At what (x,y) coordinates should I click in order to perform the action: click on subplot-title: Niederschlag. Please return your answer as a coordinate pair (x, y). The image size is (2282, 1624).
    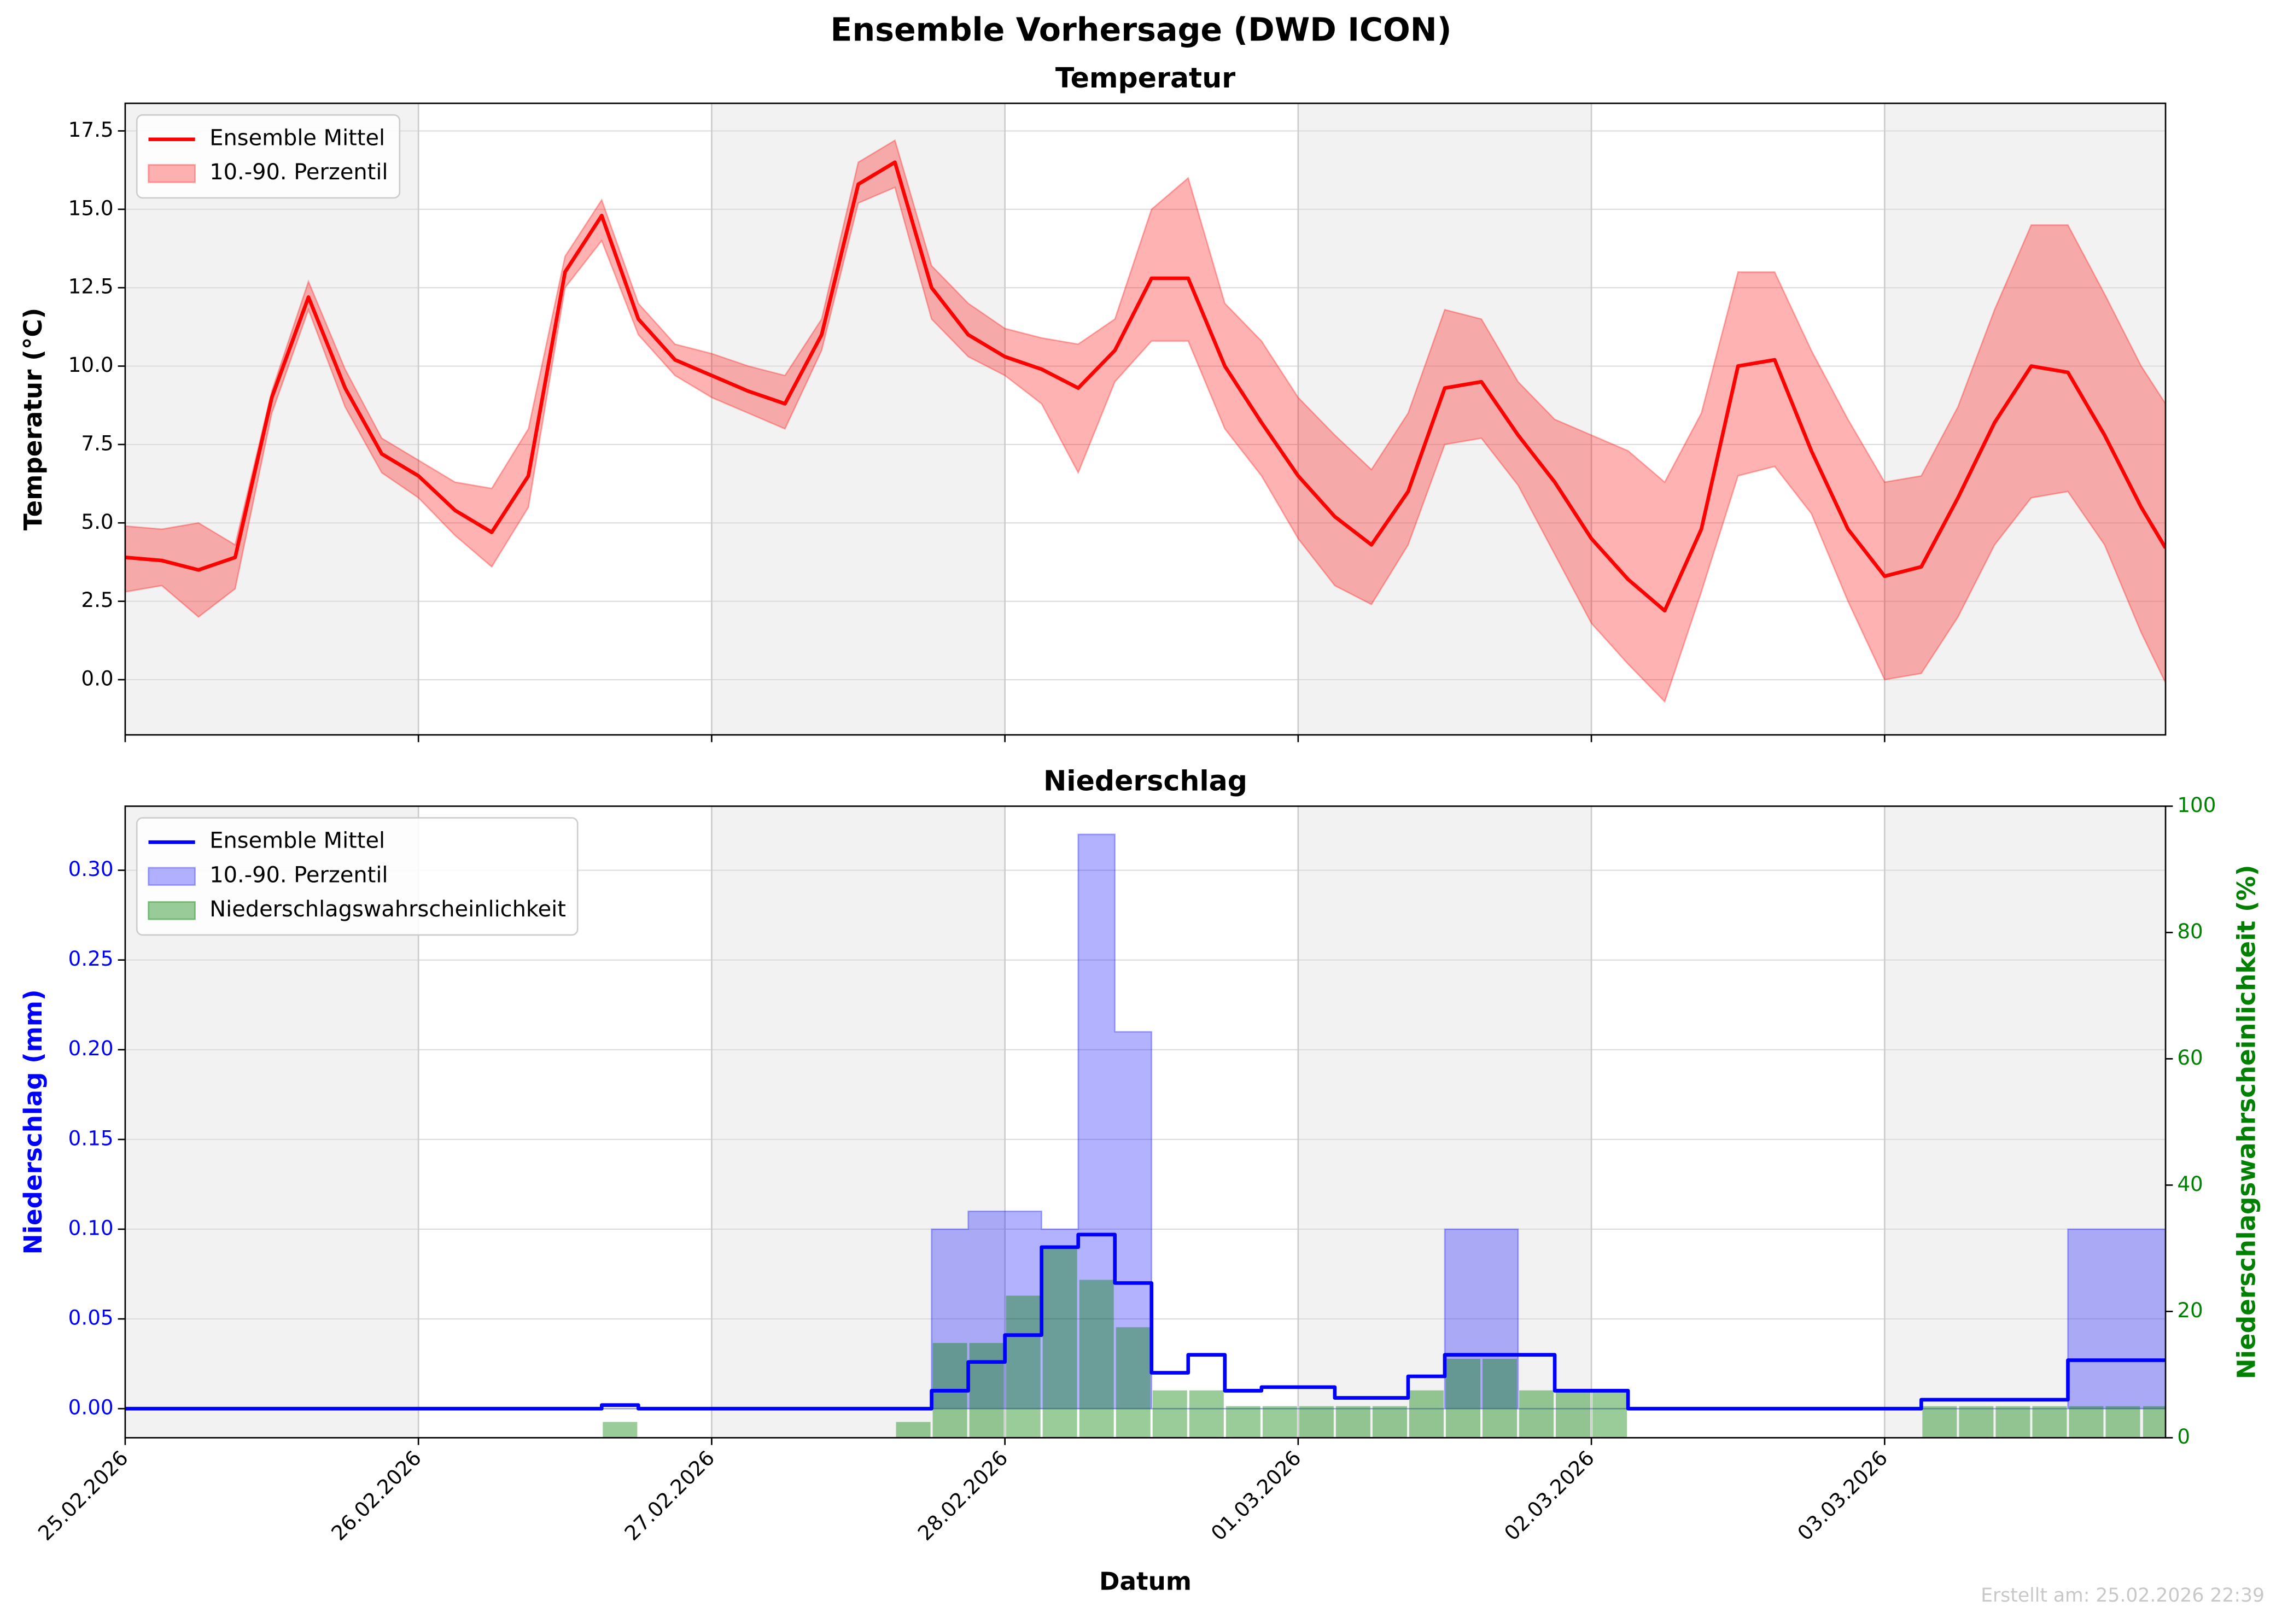
    Looking at the image, I should click on (1145, 780).